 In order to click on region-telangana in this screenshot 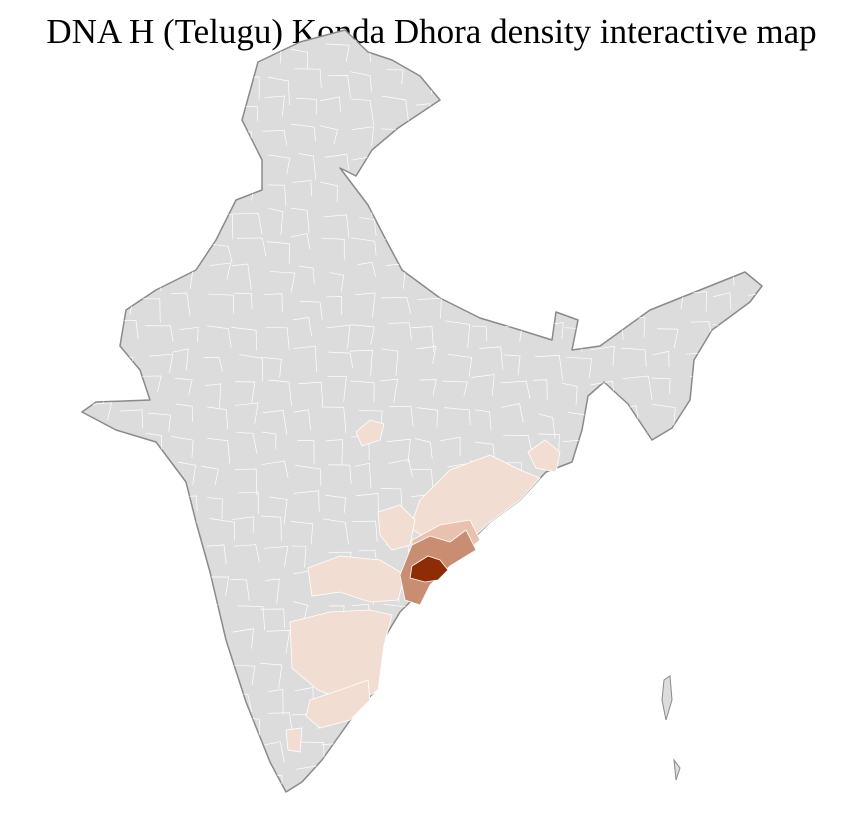, I will do `click(356, 579)`.